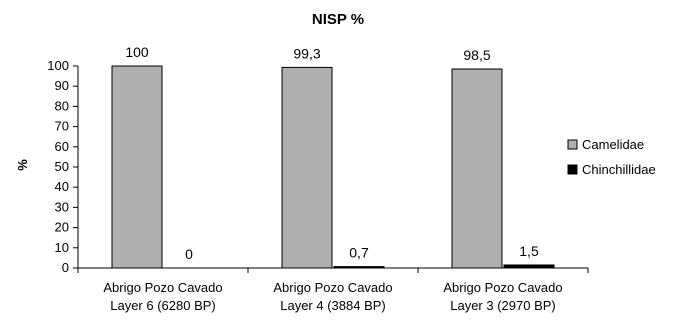  Describe the element at coordinates (338, 19) in the screenshot. I see `chart-title: NISP %` at that location.